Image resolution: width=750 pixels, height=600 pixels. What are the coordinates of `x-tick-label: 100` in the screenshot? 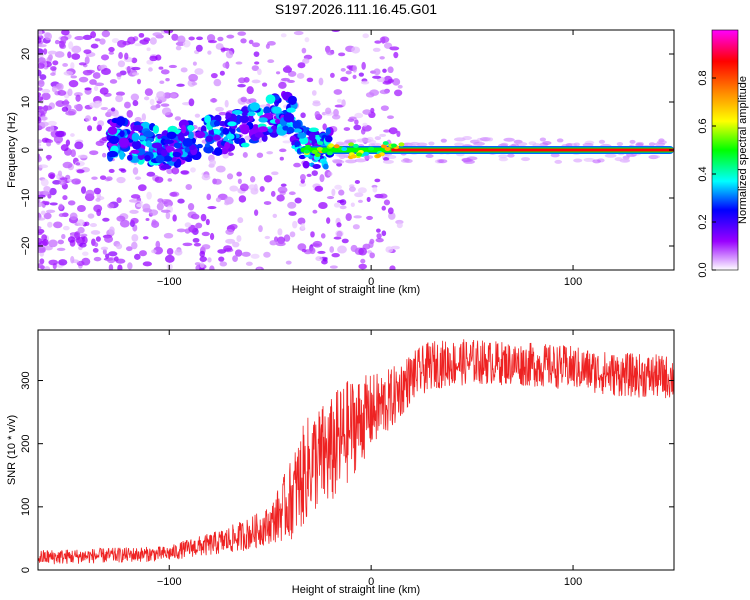 It's located at (573, 582).